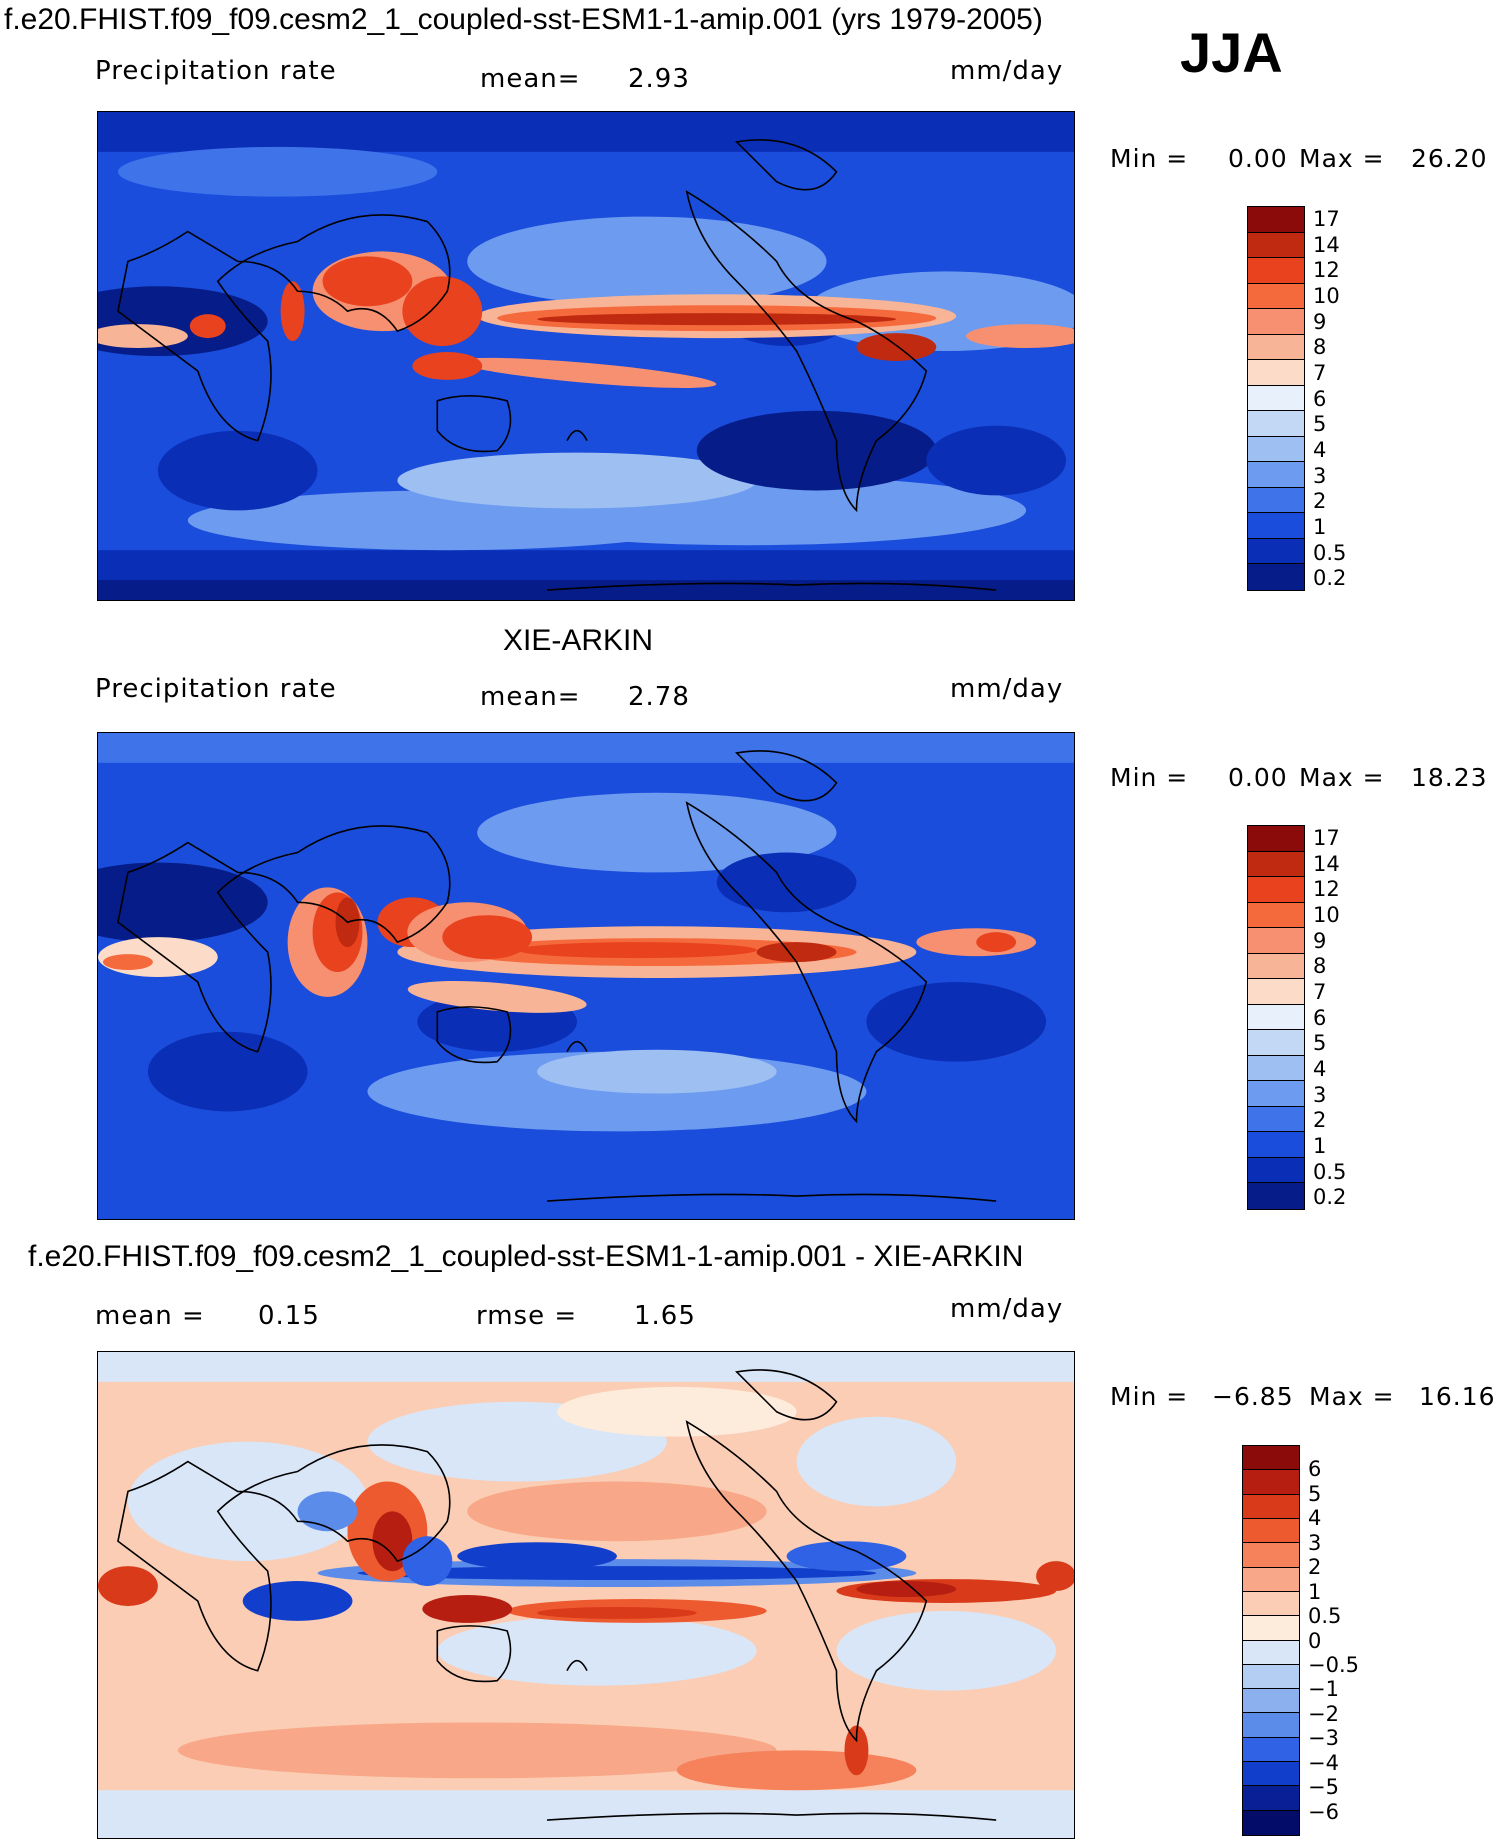  What do you see at coordinates (1323, 1713) in the screenshot?
I see `colorbar-tick-label: −2` at bounding box center [1323, 1713].